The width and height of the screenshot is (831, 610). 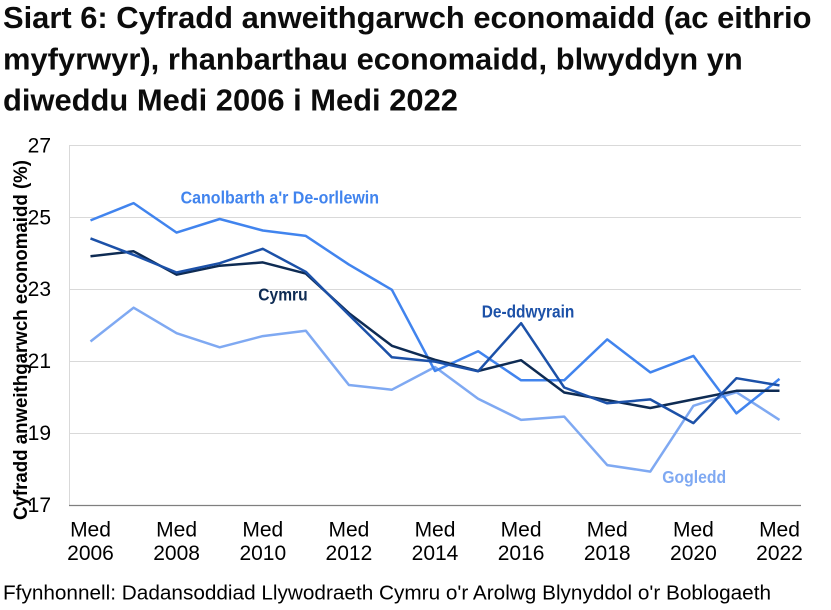 I want to click on svg-text: 27, so click(x=39, y=145).